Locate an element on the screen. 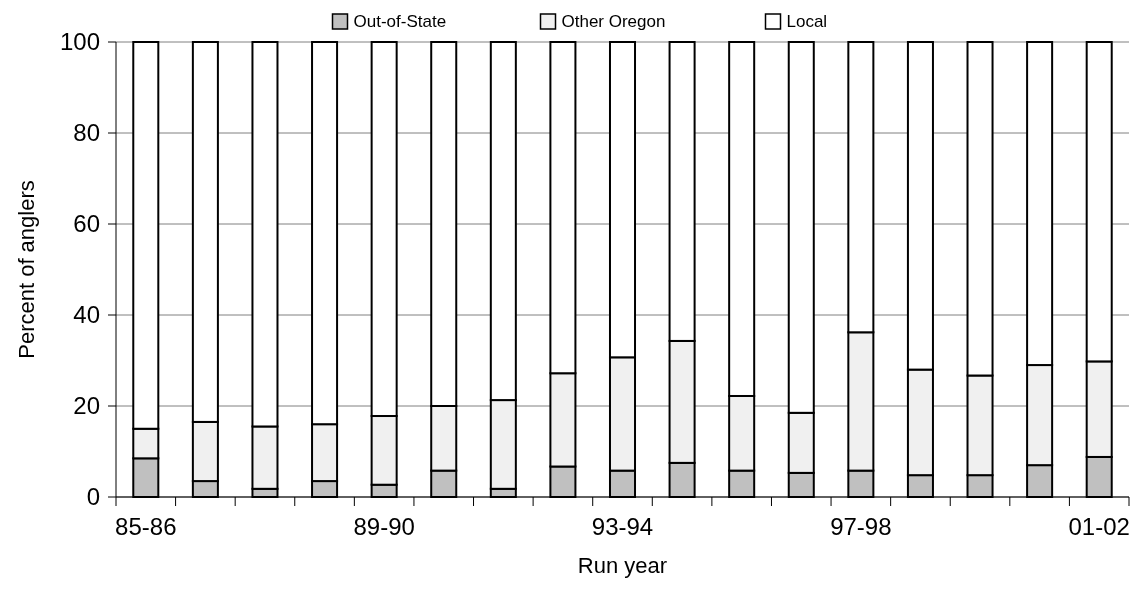 The height and width of the screenshot is (604, 1146). x-axis-title: Run year is located at coordinates (622, 565).